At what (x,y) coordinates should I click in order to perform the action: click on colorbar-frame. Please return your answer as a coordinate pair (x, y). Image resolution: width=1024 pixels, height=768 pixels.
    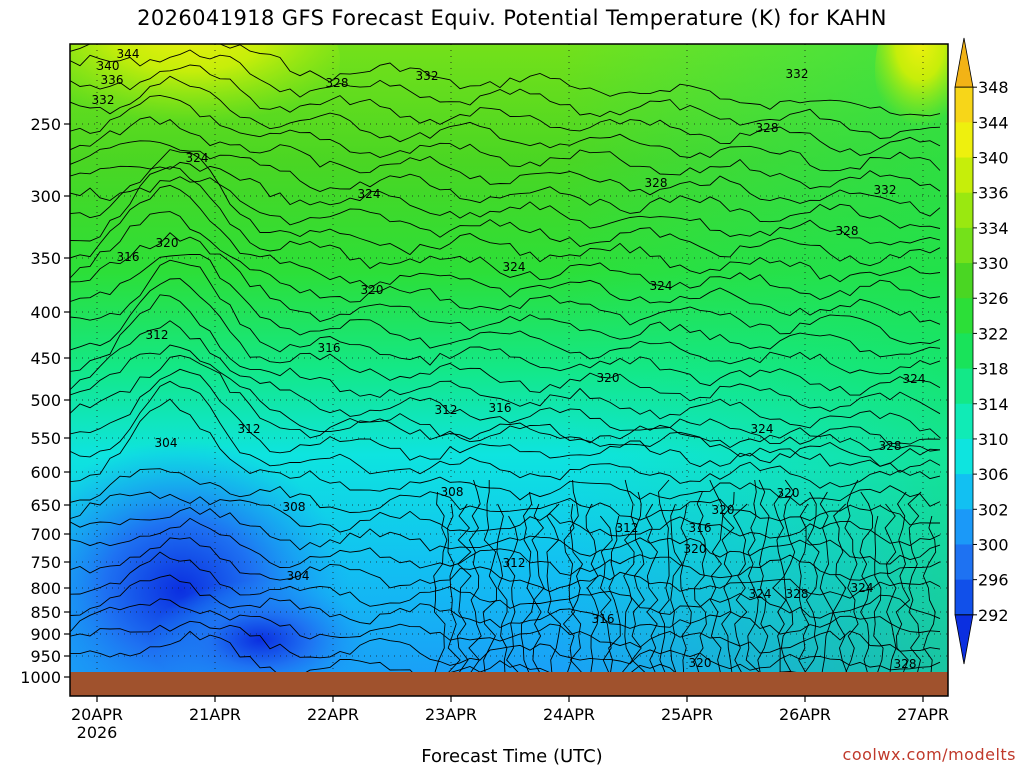
    Looking at the image, I should click on (964, 351).